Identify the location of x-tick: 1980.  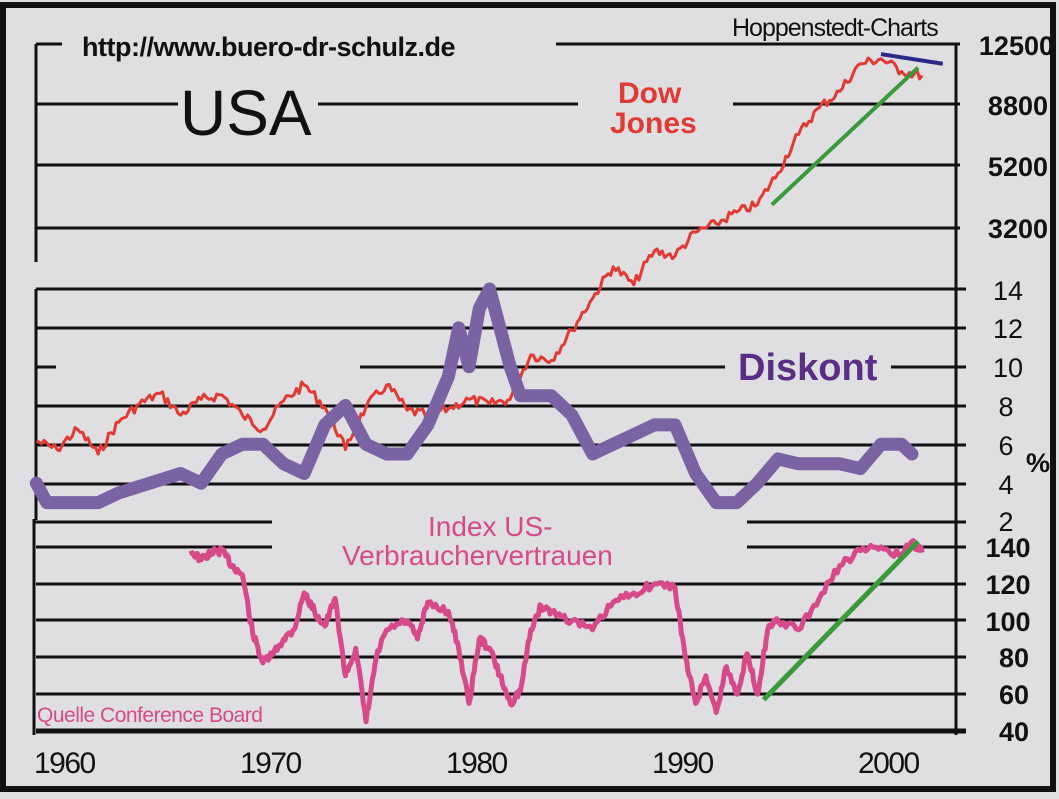
(477, 763).